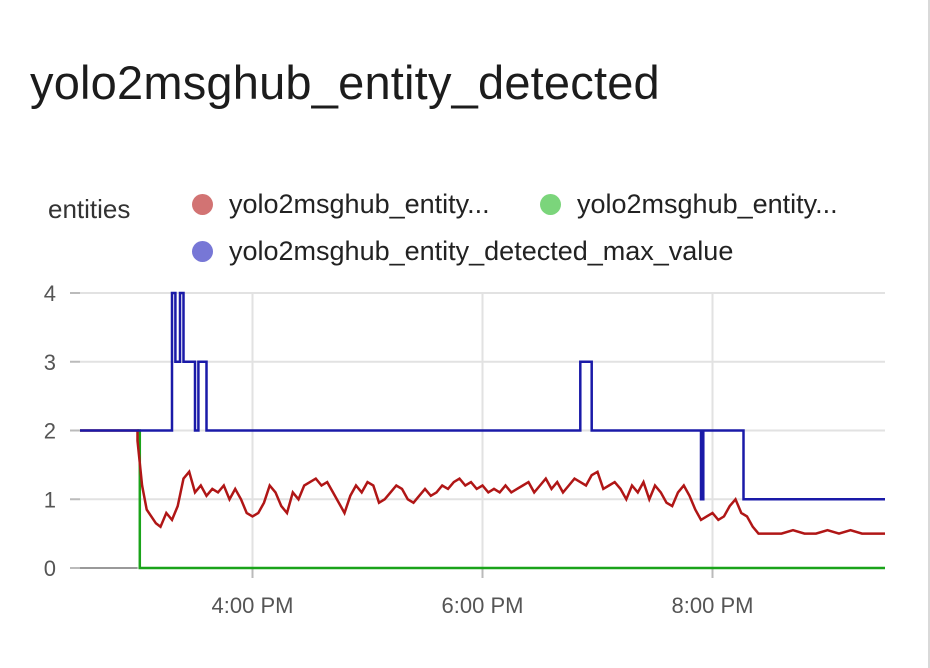  I want to click on legend-dot-series-3-icon, so click(202, 251).